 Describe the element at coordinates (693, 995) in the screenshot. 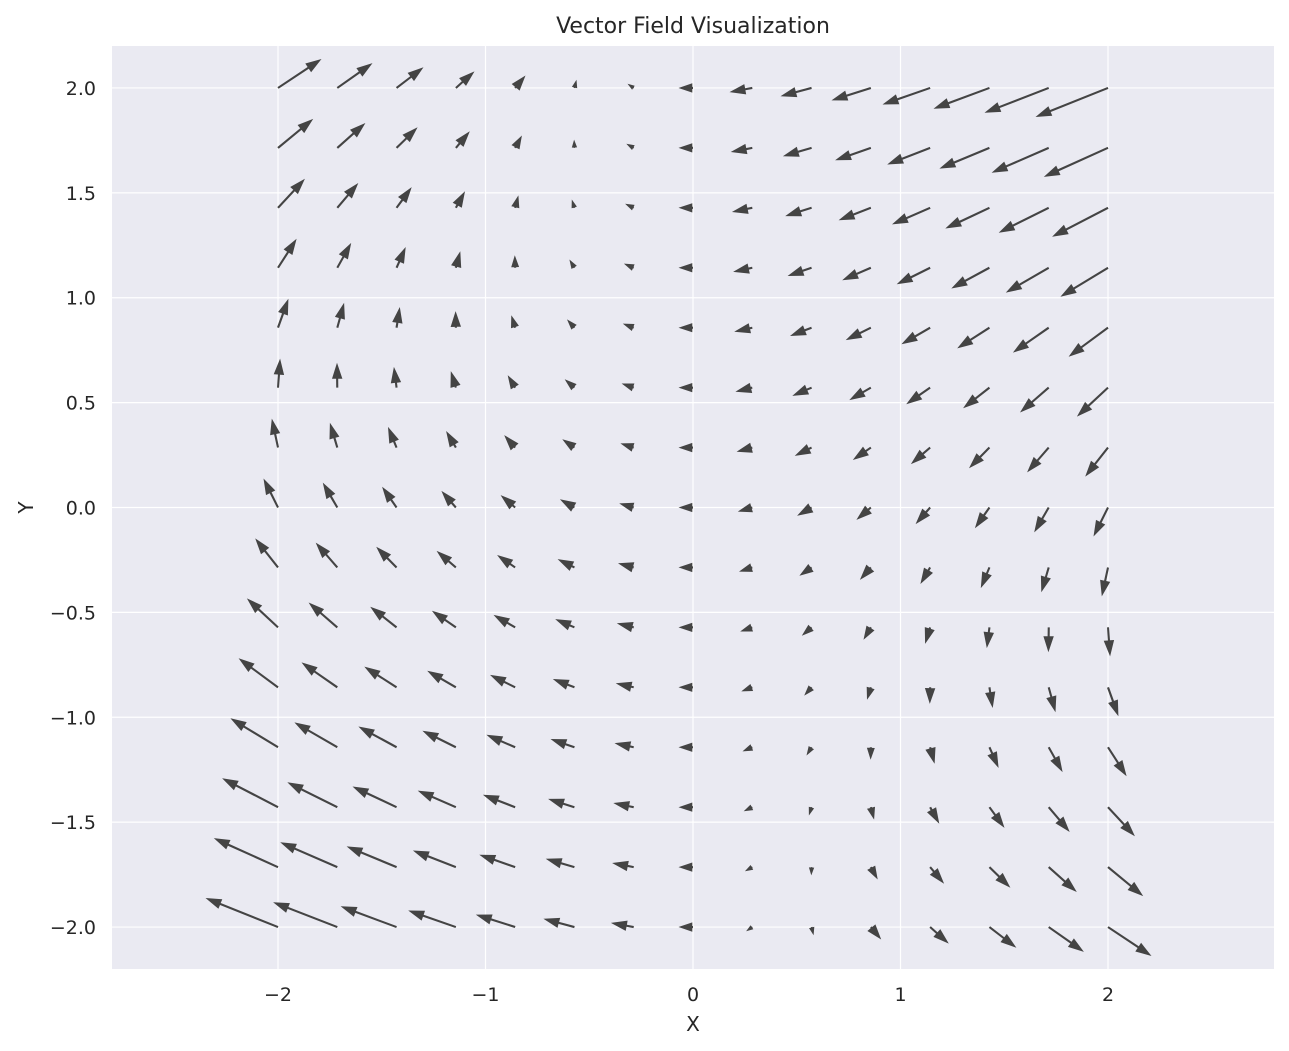

I see `x-tick-label: 0` at that location.